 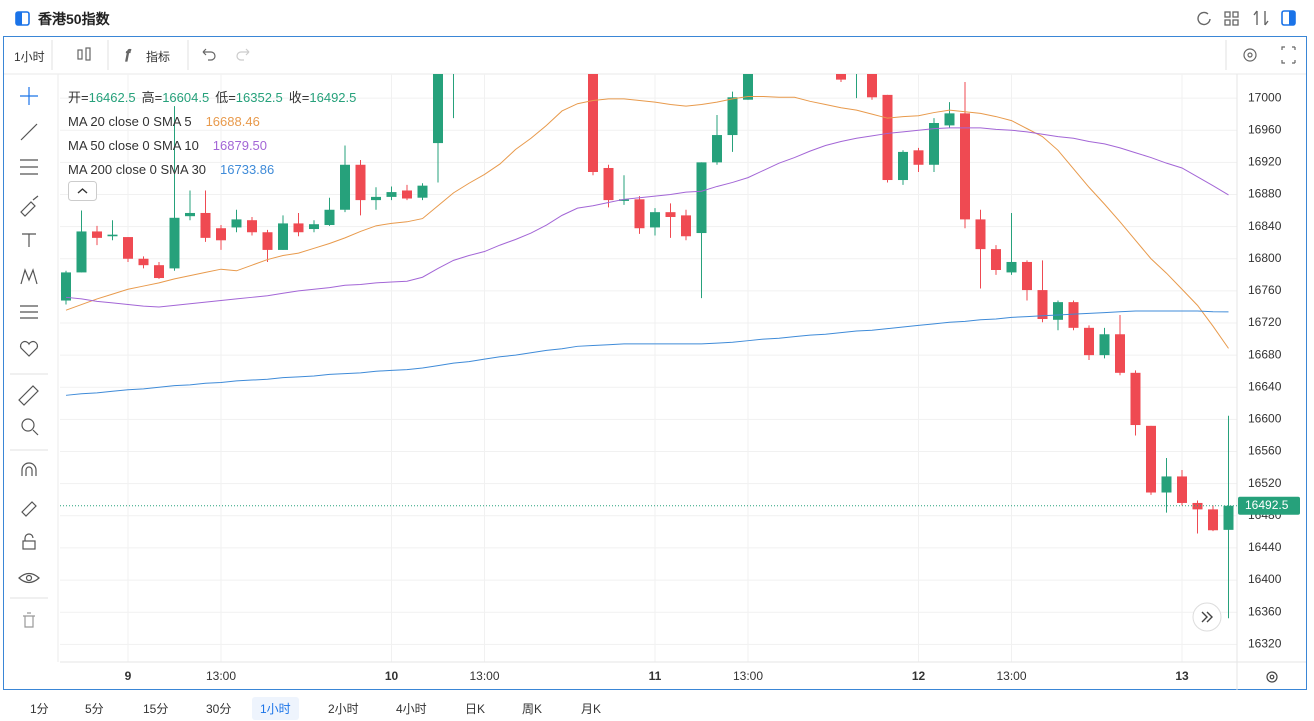 I want to click on sort-icon, so click(x=1261, y=18).